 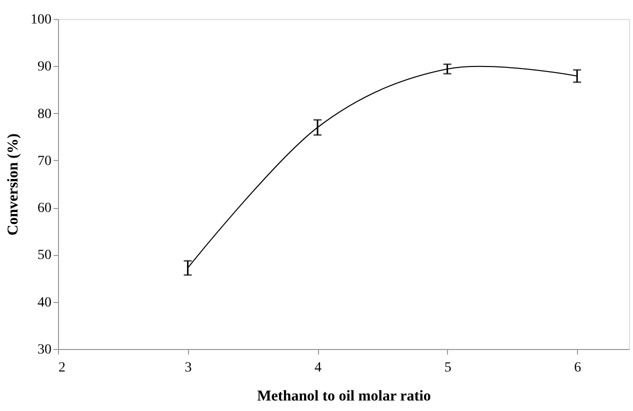 What do you see at coordinates (45, 208) in the screenshot?
I see `y-tick-label: 60` at bounding box center [45, 208].